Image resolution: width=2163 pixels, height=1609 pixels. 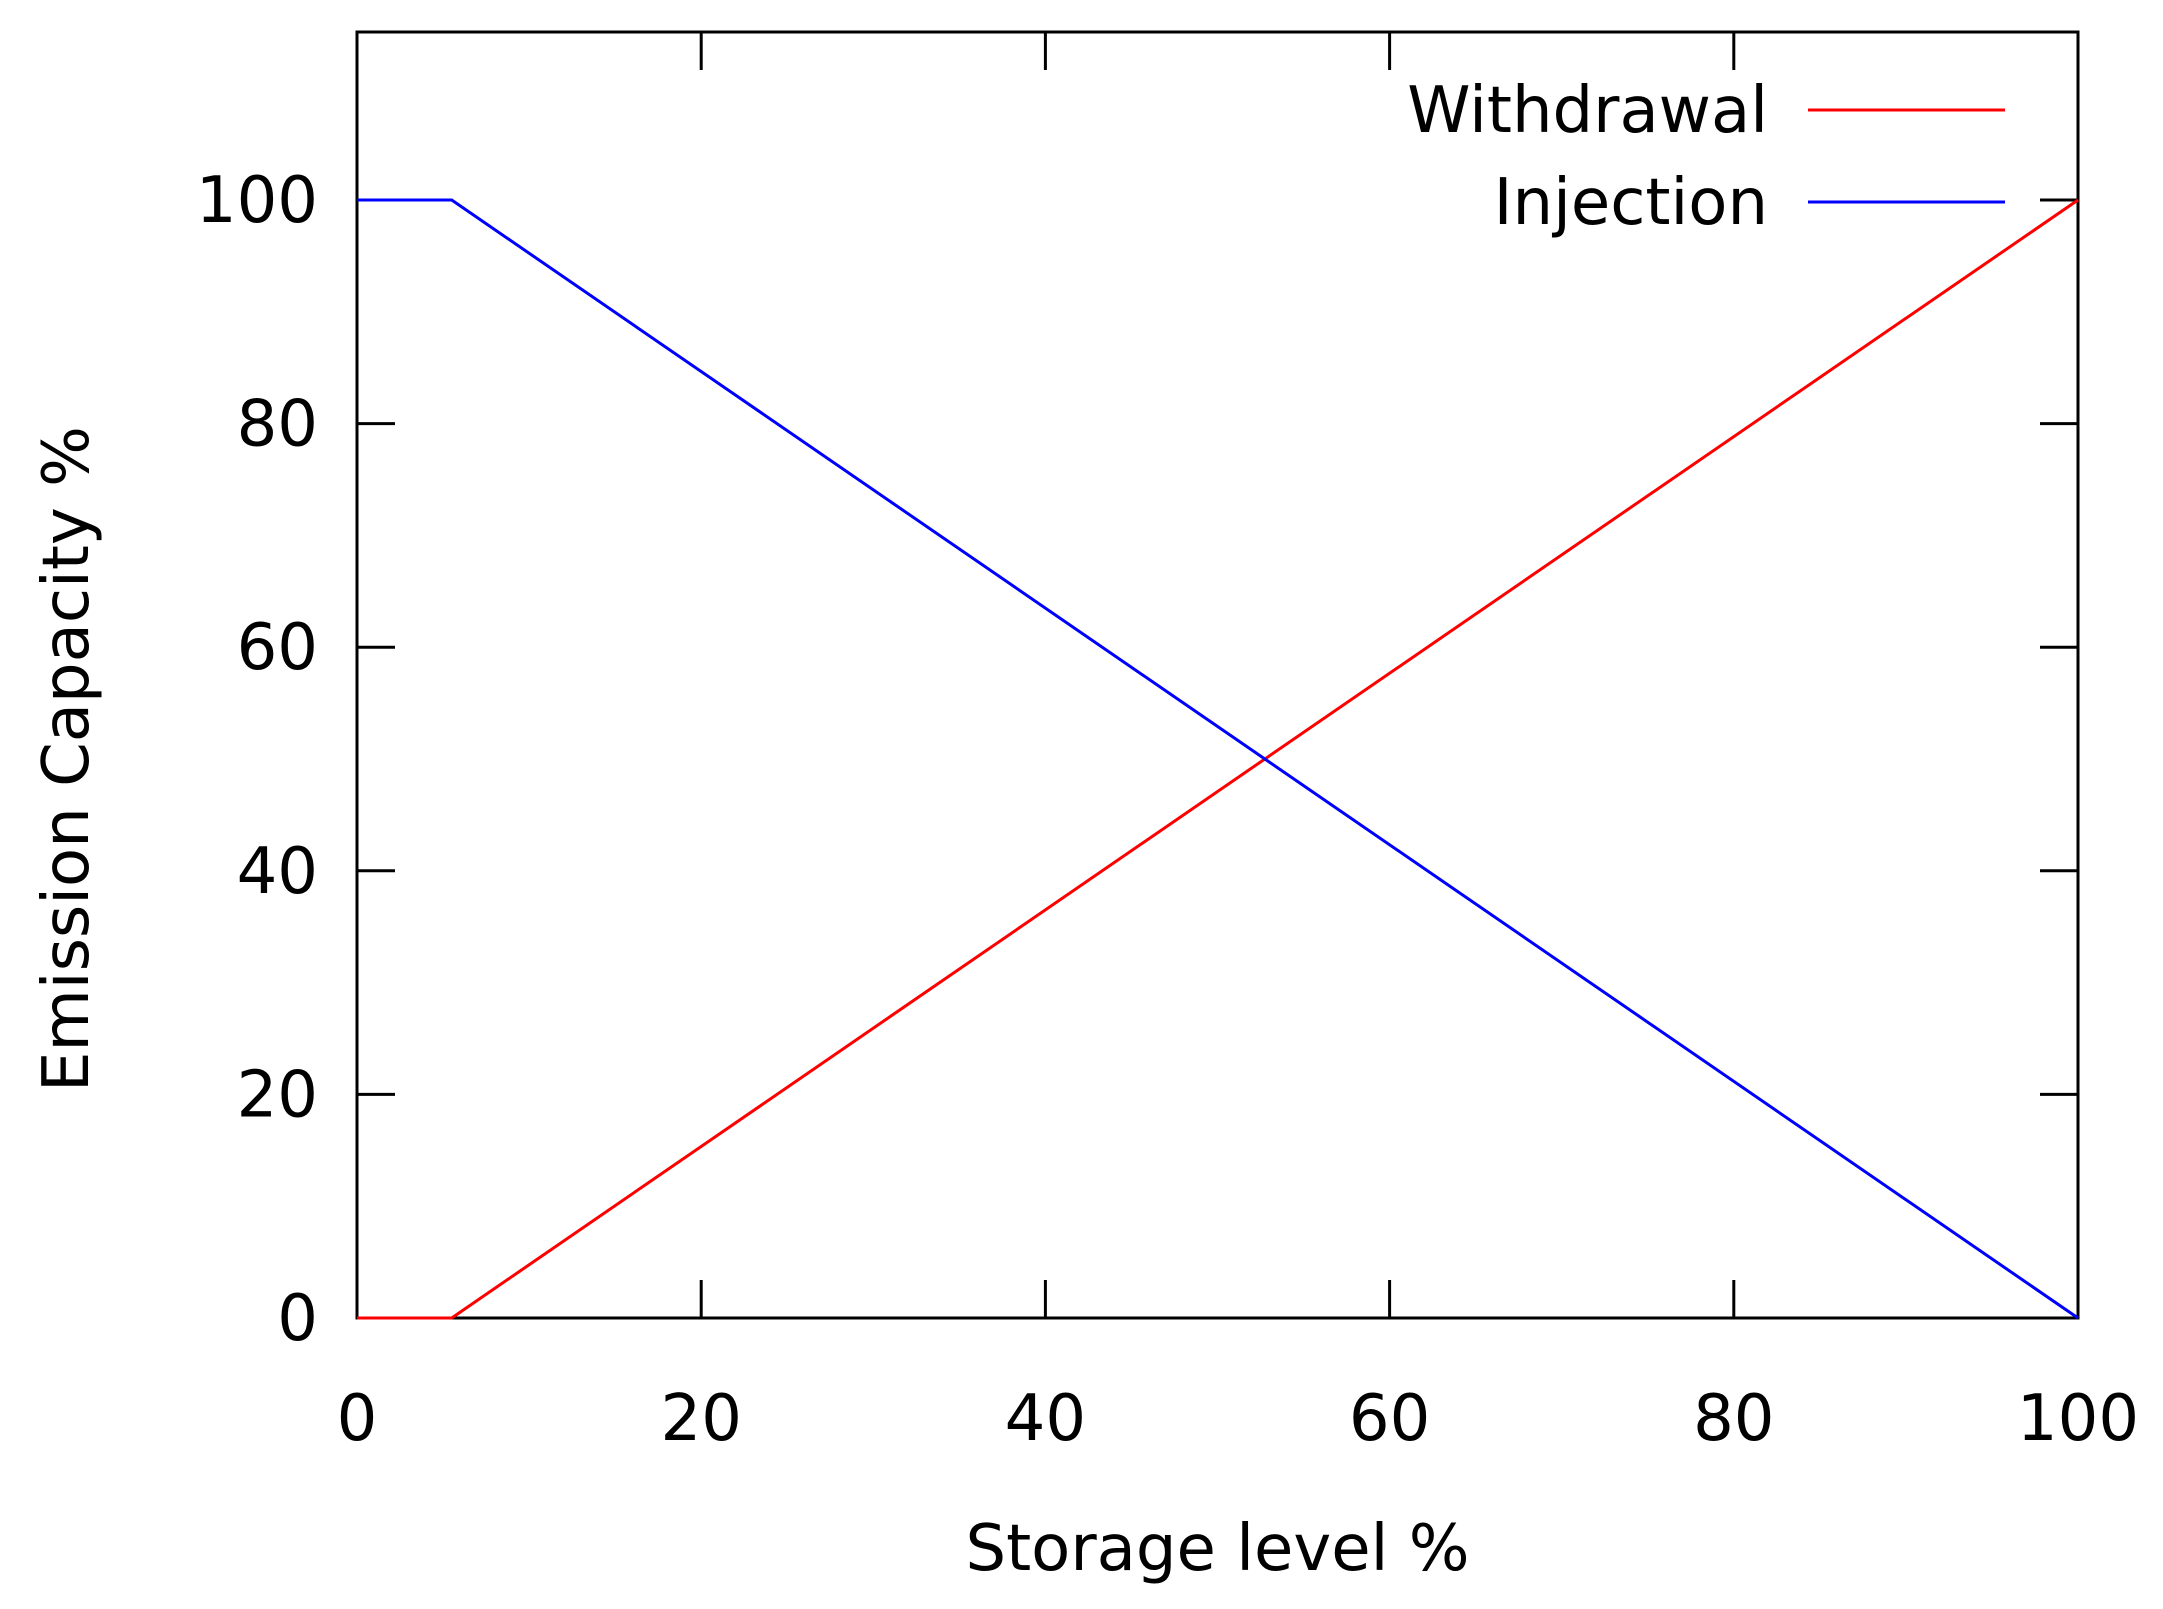 I want to click on x-tick-label: 20, so click(x=700, y=1419).